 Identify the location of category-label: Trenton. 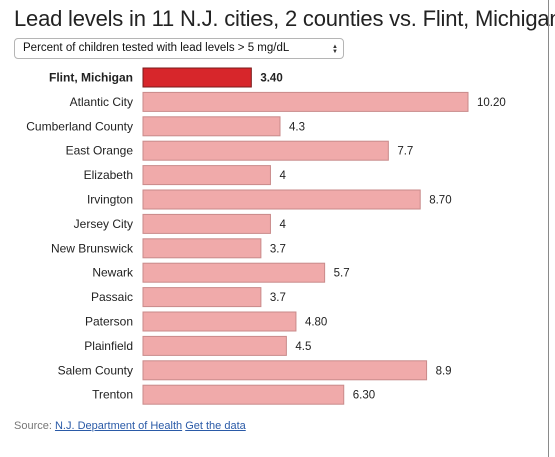
(112, 395).